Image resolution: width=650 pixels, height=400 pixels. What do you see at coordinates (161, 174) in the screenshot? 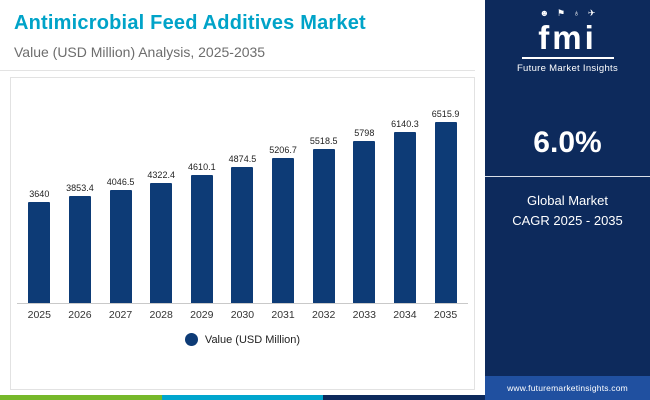
I see `bar-value-label: 4322.4` at bounding box center [161, 174].